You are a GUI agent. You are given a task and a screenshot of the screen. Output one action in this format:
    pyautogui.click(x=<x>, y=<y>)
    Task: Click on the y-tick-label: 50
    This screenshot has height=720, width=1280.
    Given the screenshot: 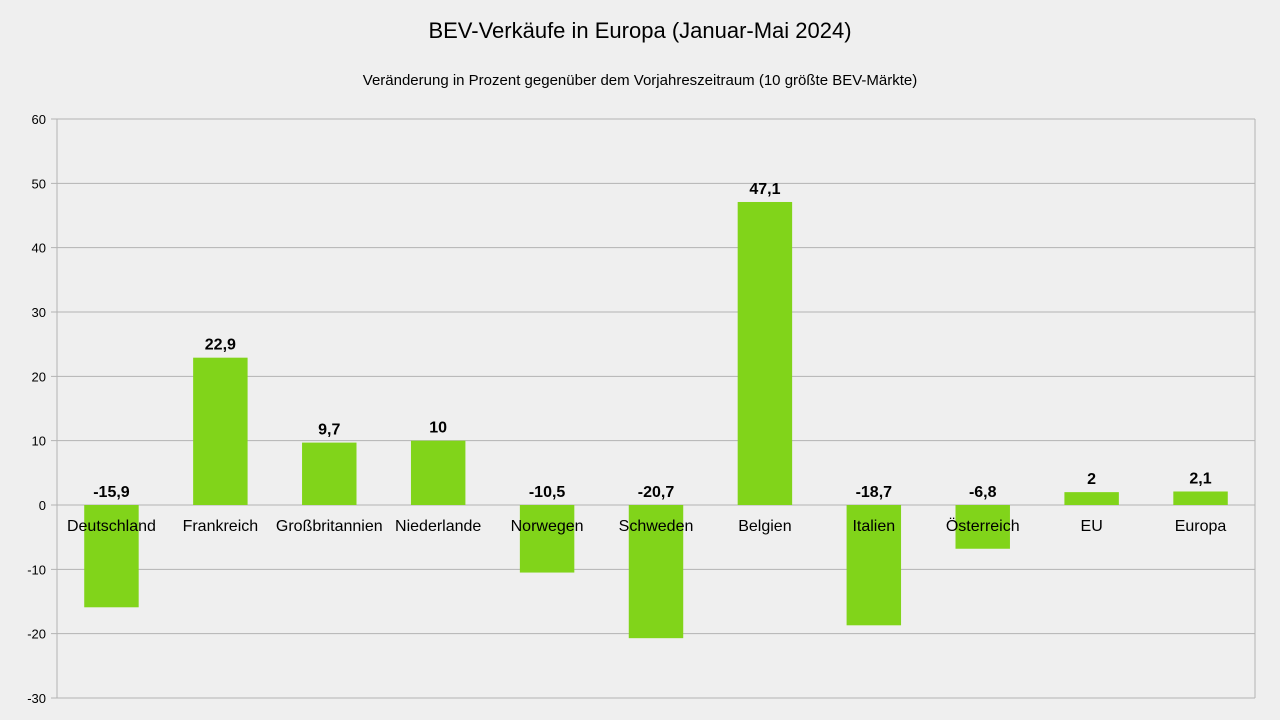 What is the action you would take?
    pyautogui.click(x=39, y=183)
    